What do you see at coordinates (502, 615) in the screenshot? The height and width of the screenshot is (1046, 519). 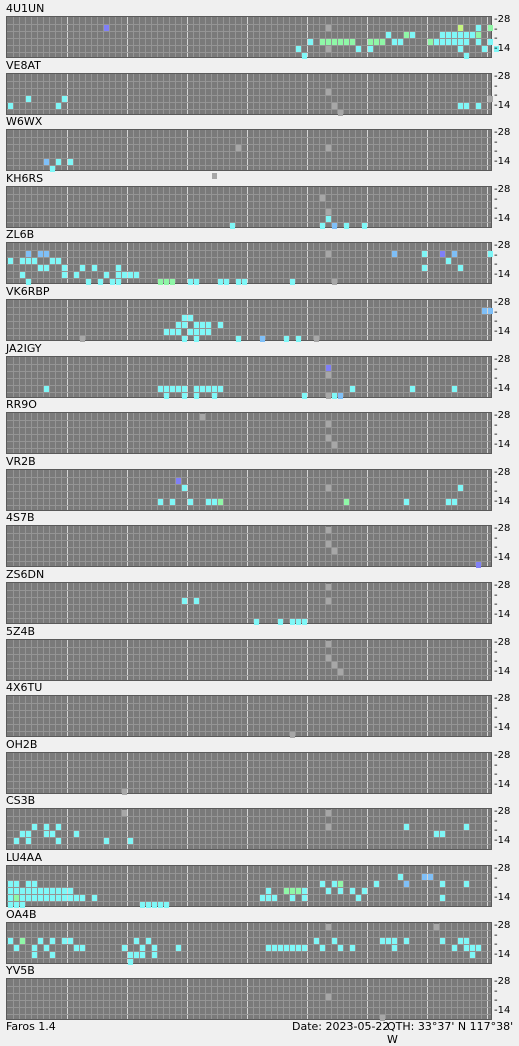 I see `scale-tick: -14` at bounding box center [502, 615].